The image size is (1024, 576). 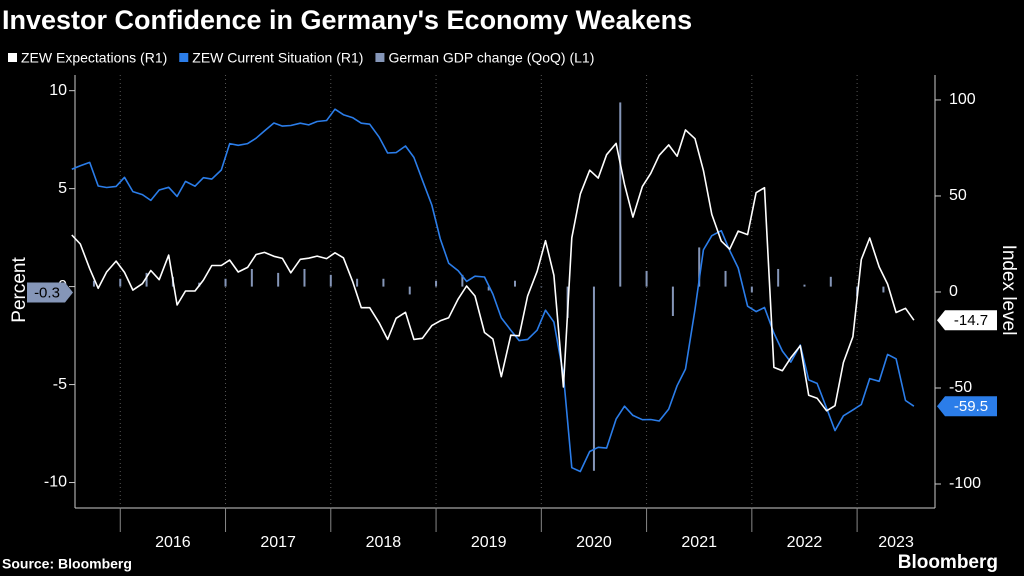 What do you see at coordinates (489, 542) in the screenshot?
I see `x-tick-label: 2019` at bounding box center [489, 542].